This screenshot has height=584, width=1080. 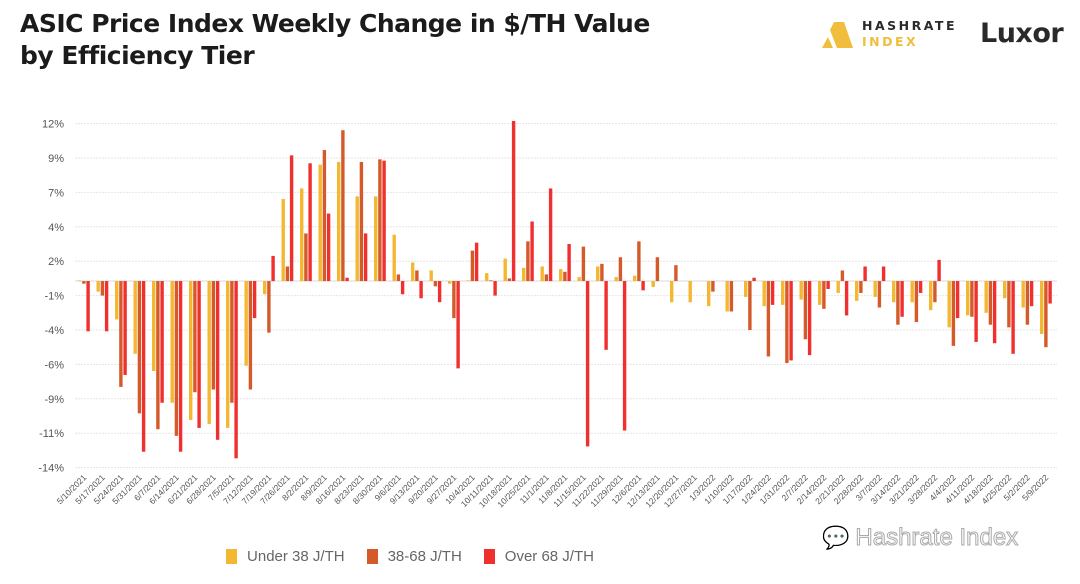 What do you see at coordinates (937, 538) in the screenshot?
I see `watermark-text: Hashrate Index` at bounding box center [937, 538].